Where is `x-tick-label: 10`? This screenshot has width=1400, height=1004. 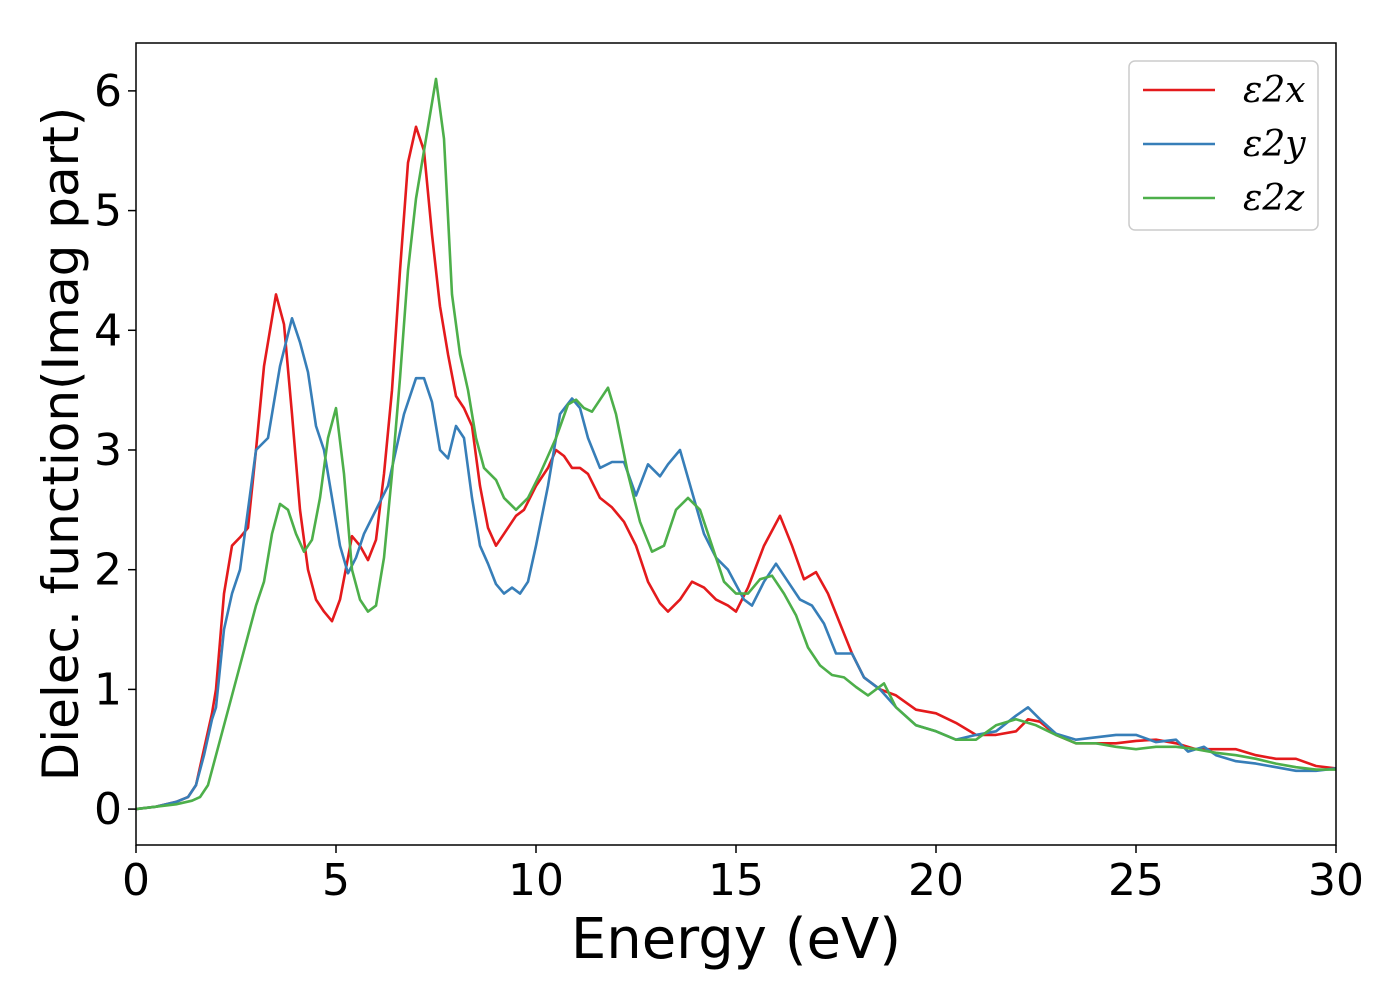 x-tick-label: 10 is located at coordinates (536, 880).